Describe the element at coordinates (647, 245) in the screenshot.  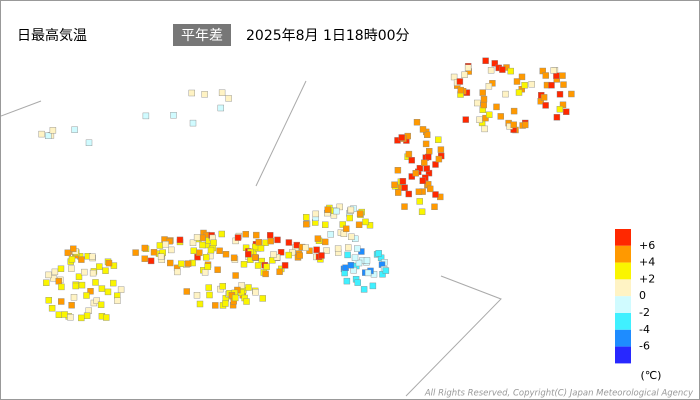
I see `legend-label: +6` at that location.